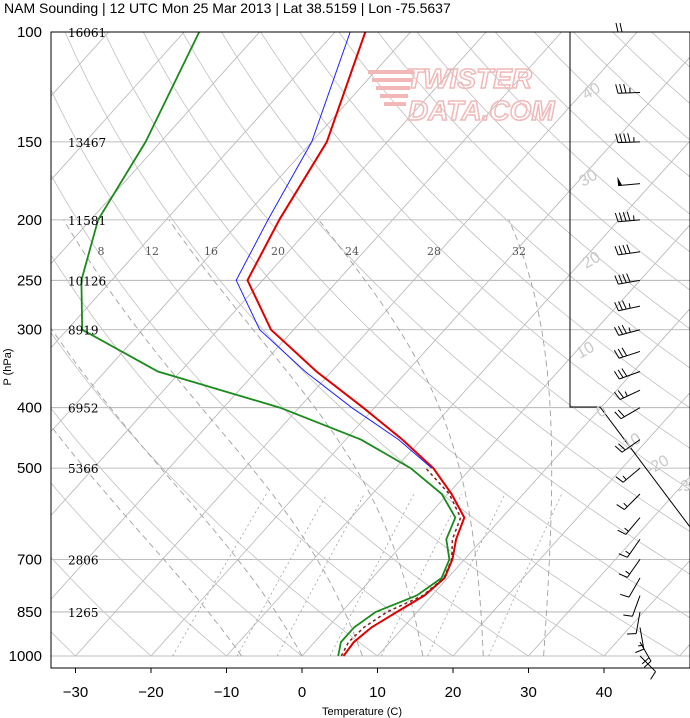 This screenshot has height=718, width=690. I want to click on temperature-tick-label: 10, so click(377, 692).